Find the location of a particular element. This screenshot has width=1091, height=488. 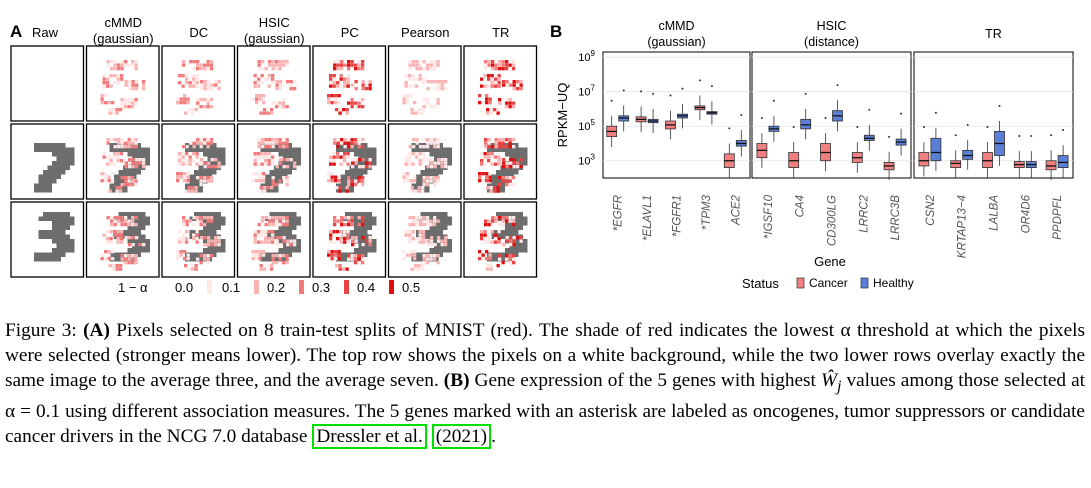

gene-tick-label: *FGFR1 is located at coordinates (678, 216).